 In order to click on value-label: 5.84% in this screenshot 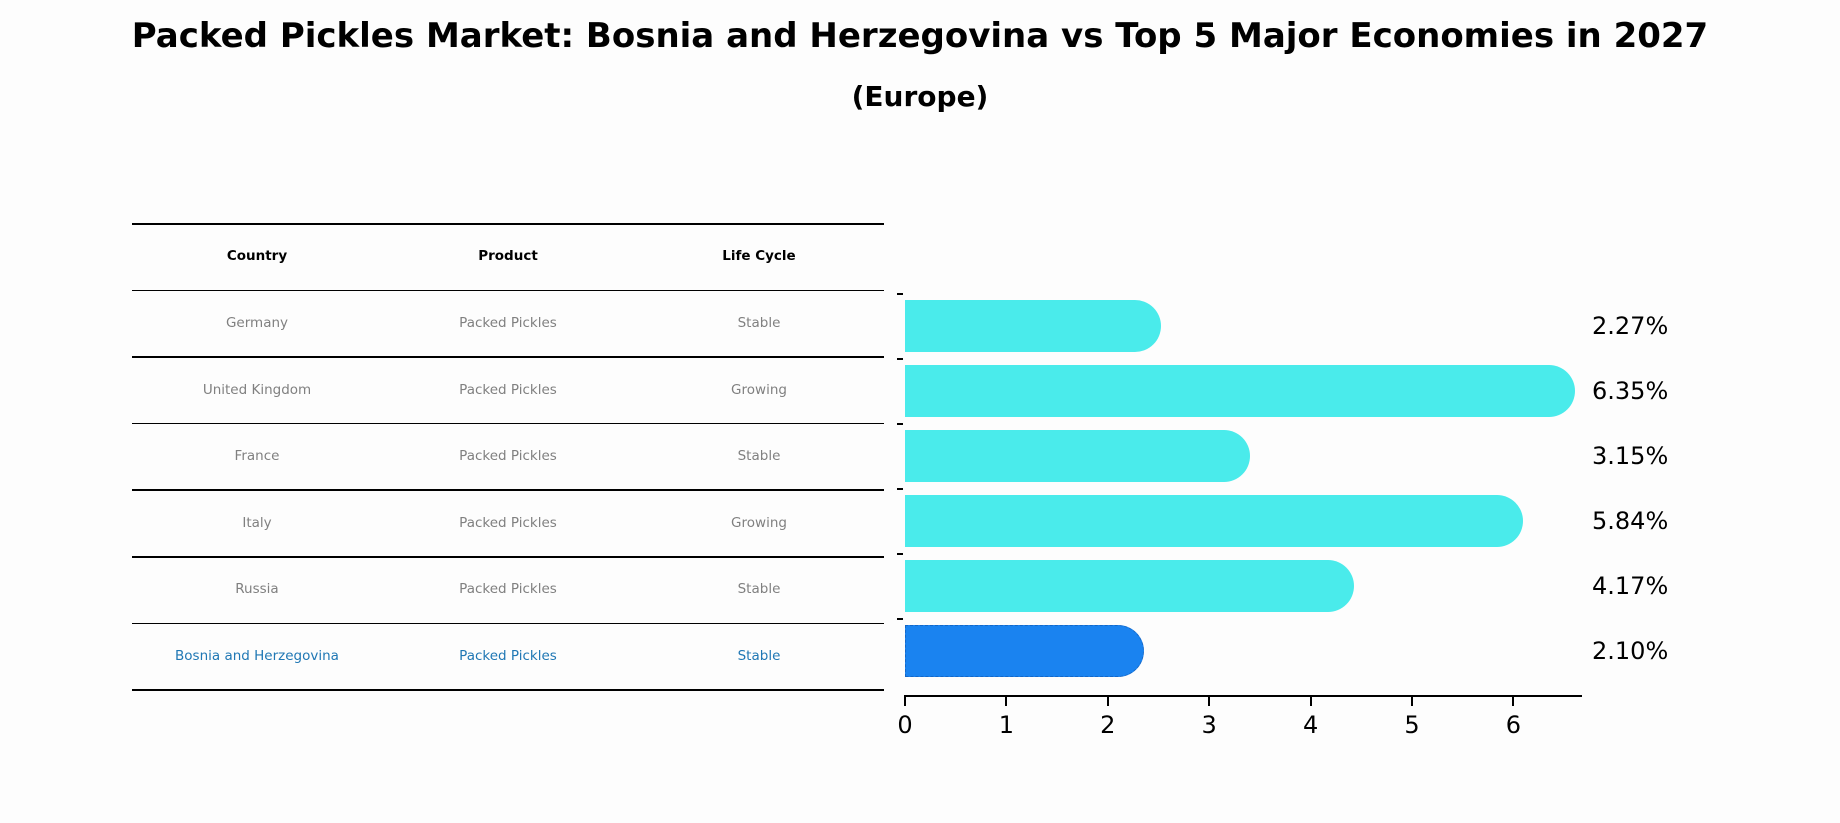, I will do `click(1630, 521)`.